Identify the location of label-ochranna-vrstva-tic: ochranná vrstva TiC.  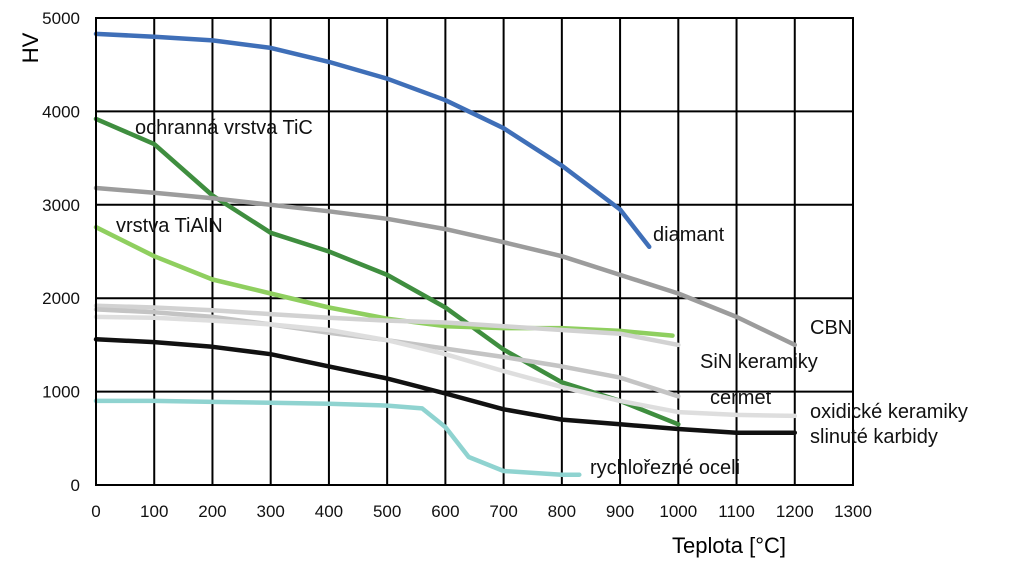
(224, 128).